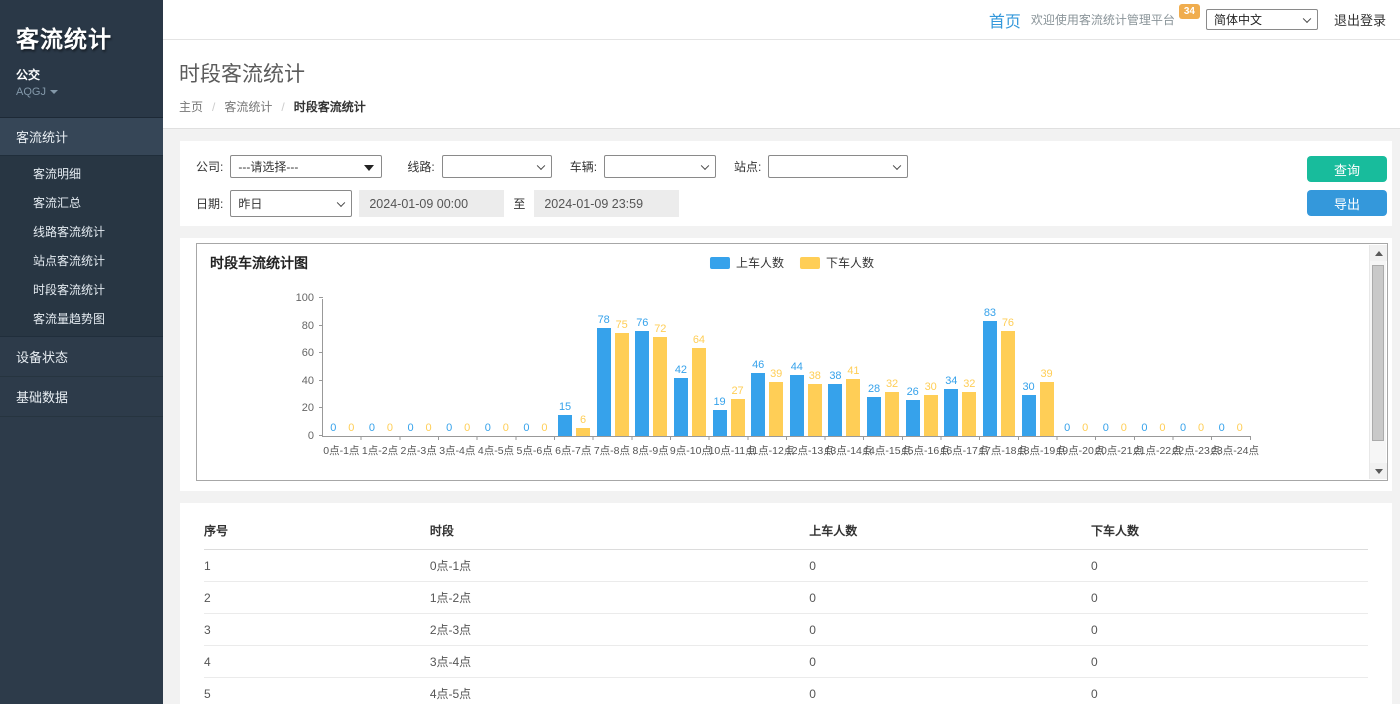  What do you see at coordinates (814, 403) in the screenshot?
I see `bar-column: 38` at bounding box center [814, 403].